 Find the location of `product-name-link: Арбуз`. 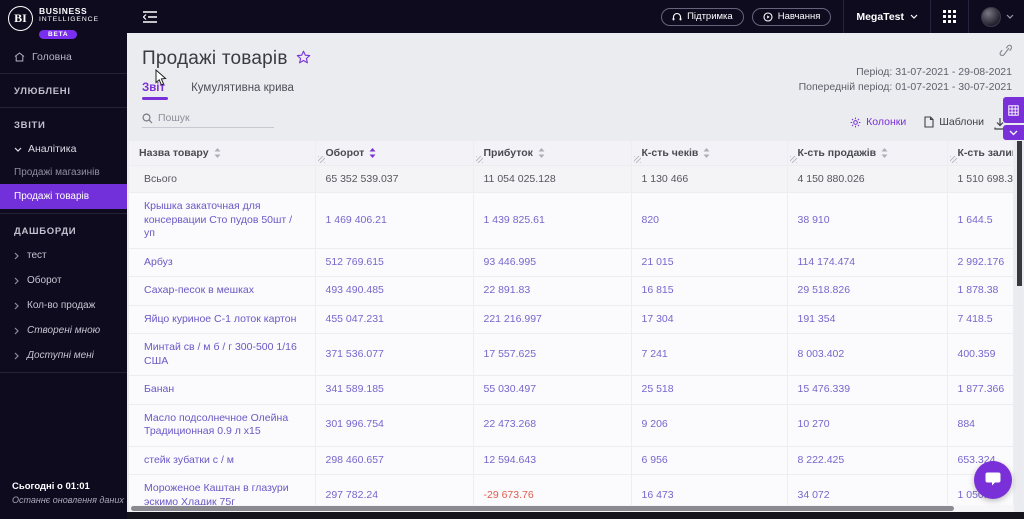

product-name-link: Арбуз is located at coordinates (222, 262).